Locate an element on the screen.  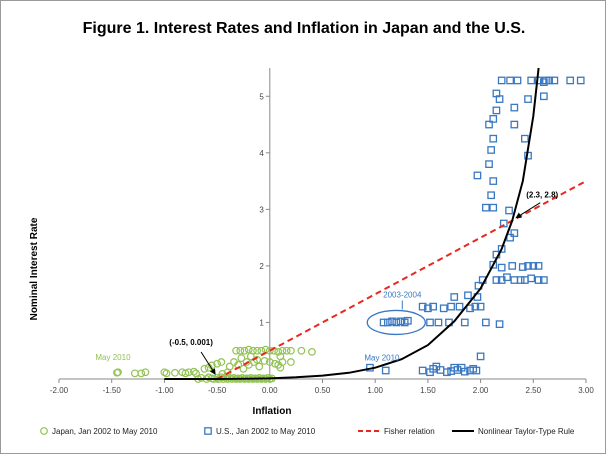
y-tick-label: 5 is located at coordinates (261, 96).